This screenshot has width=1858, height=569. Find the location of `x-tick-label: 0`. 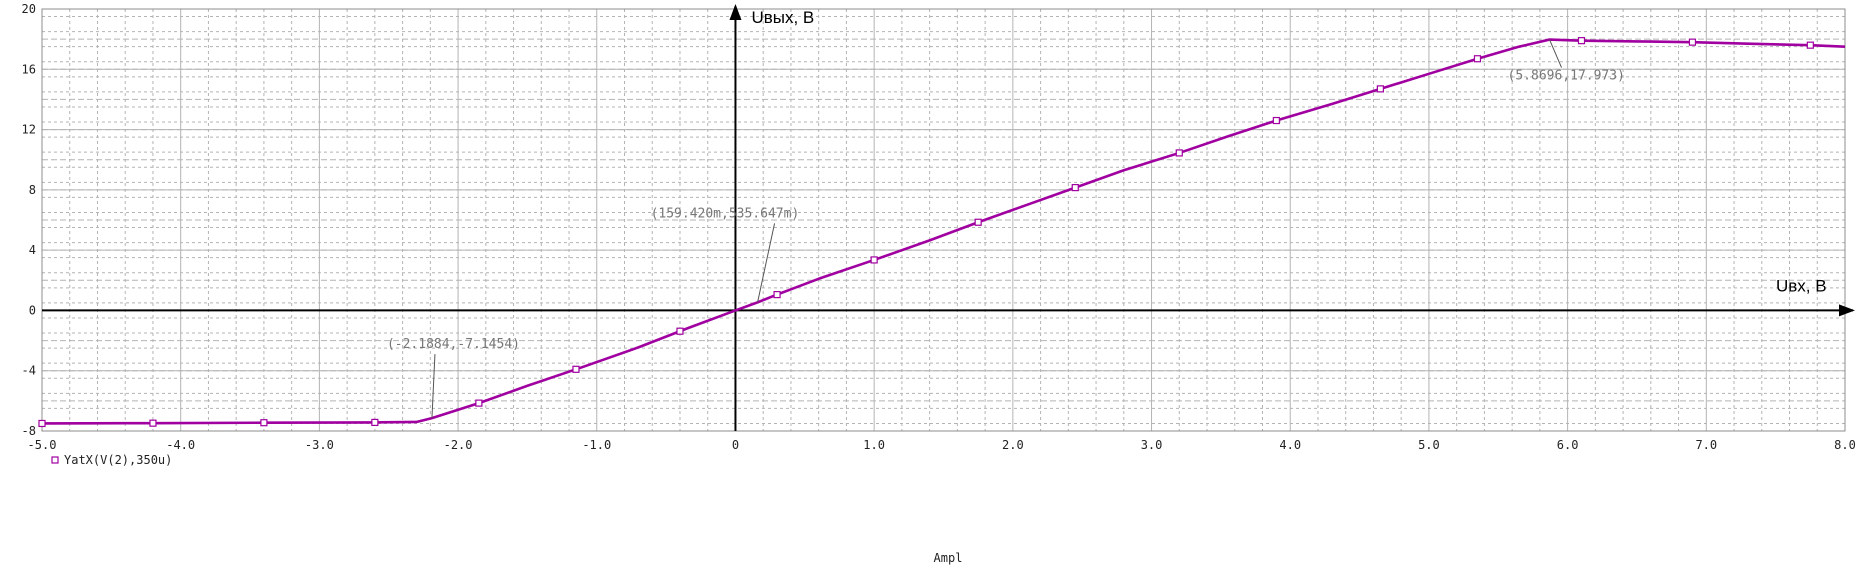

x-tick-label: 0 is located at coordinates (735, 445).